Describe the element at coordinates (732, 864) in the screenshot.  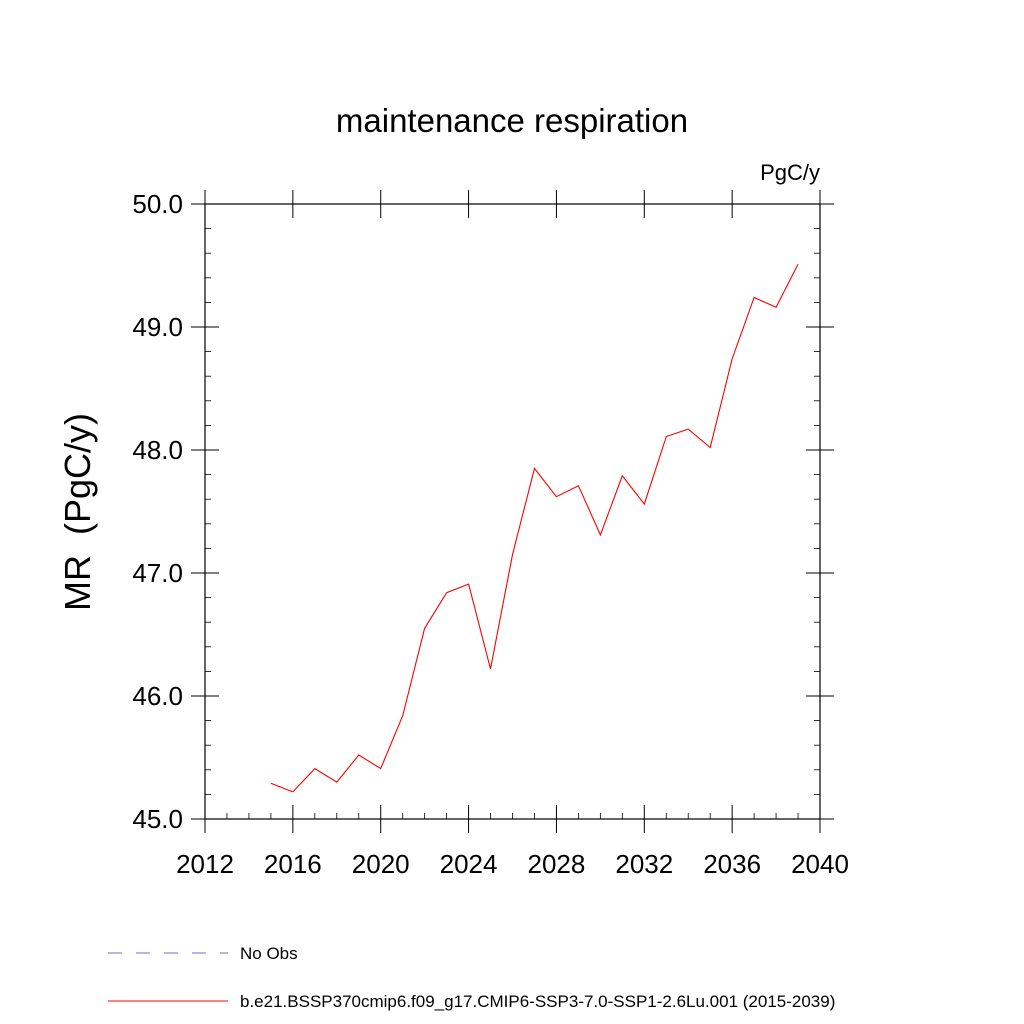
I see `x-tick-label: 2036` at that location.